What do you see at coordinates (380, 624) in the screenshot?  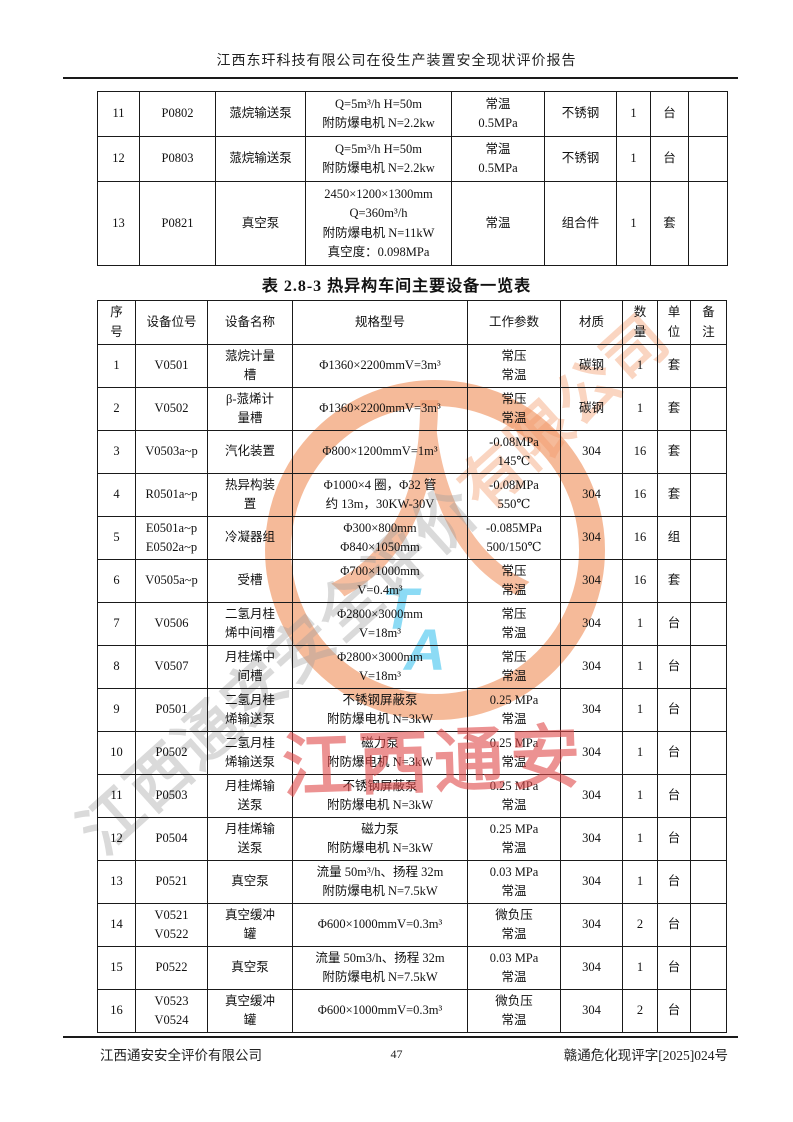 I see `cell-spec: Φ2800×3000mm V=18m³` at bounding box center [380, 624].